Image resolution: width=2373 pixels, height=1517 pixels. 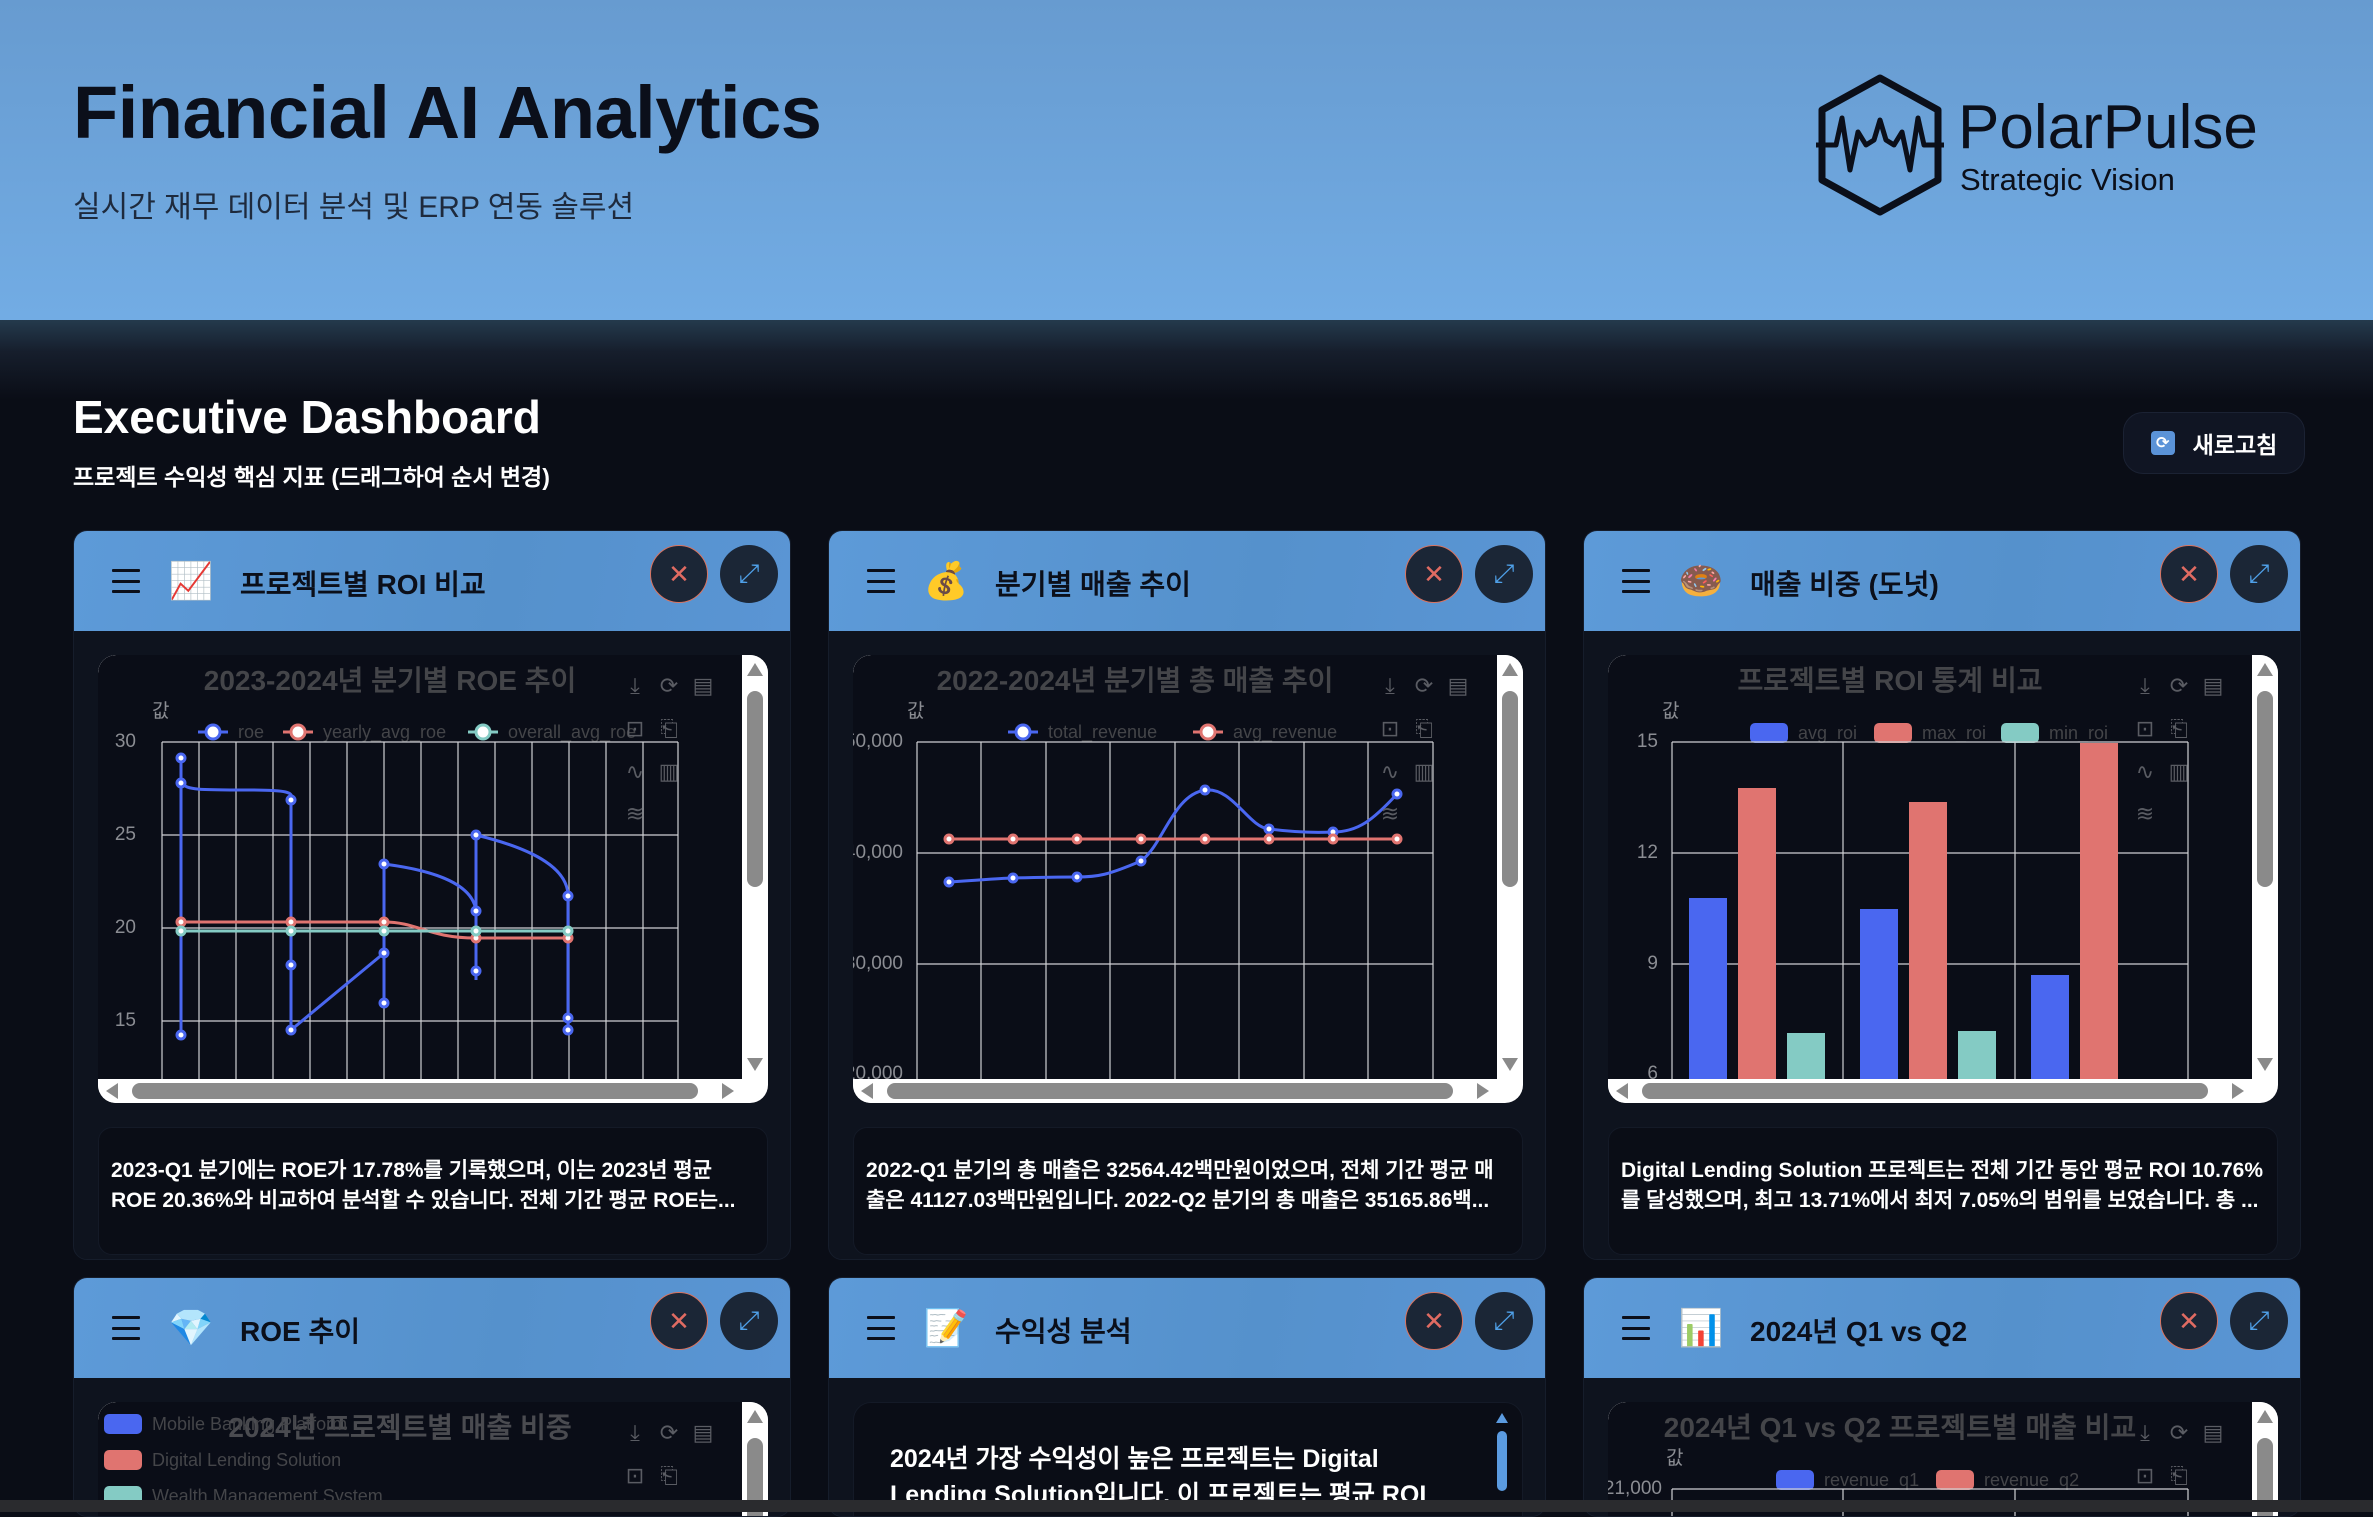 I want to click on chart-legend: avg_roi max_roi min_roi, so click(x=1929, y=733).